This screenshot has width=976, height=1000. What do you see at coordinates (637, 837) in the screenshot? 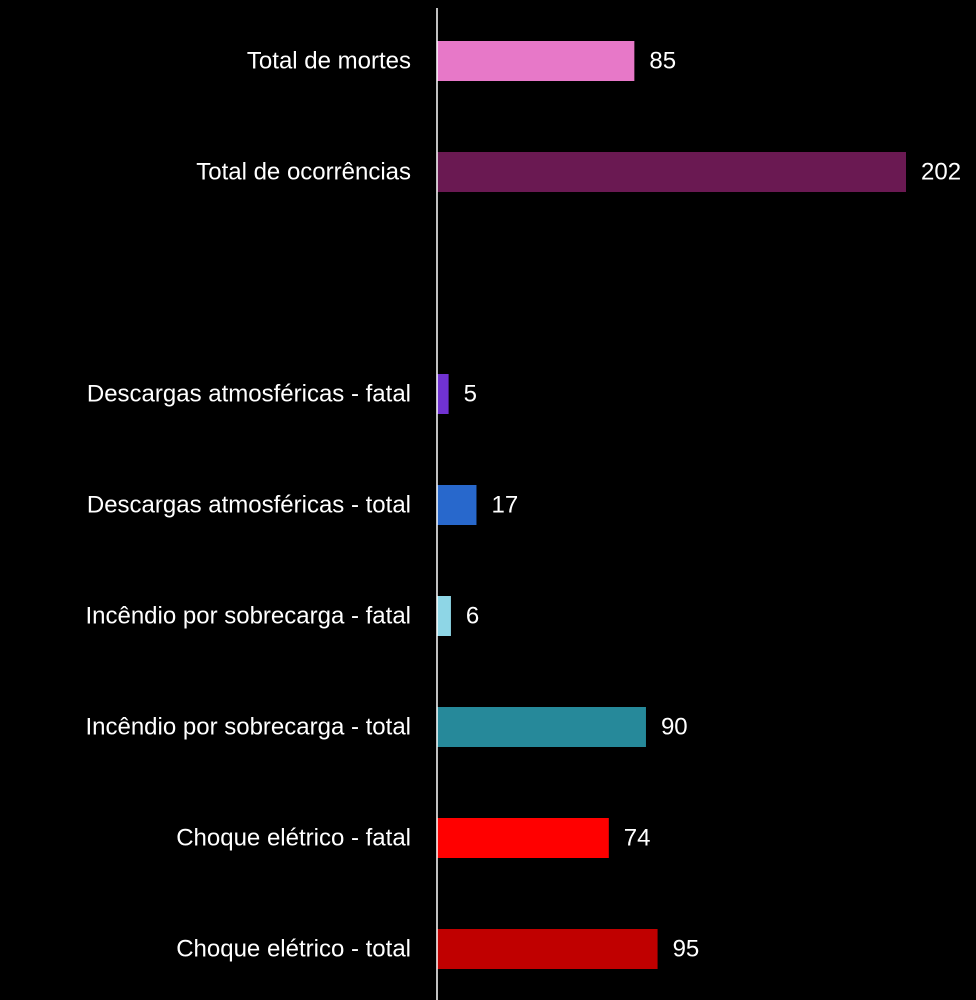
I see `value-label: 74` at bounding box center [637, 837].